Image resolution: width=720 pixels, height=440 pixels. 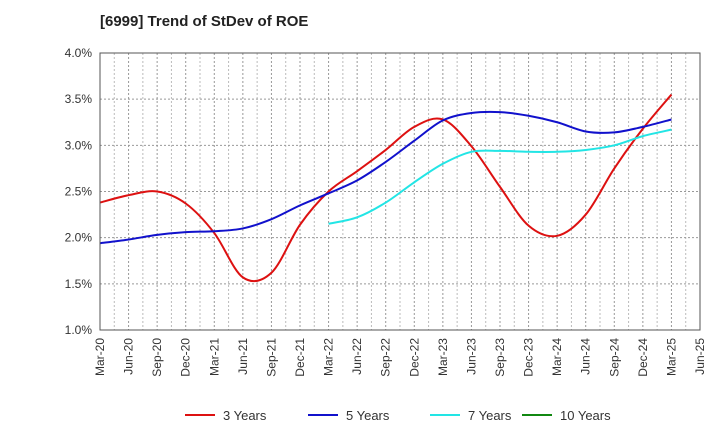 What do you see at coordinates (79, 99) in the screenshot?
I see `y-tick-label: 3.5%` at bounding box center [79, 99].